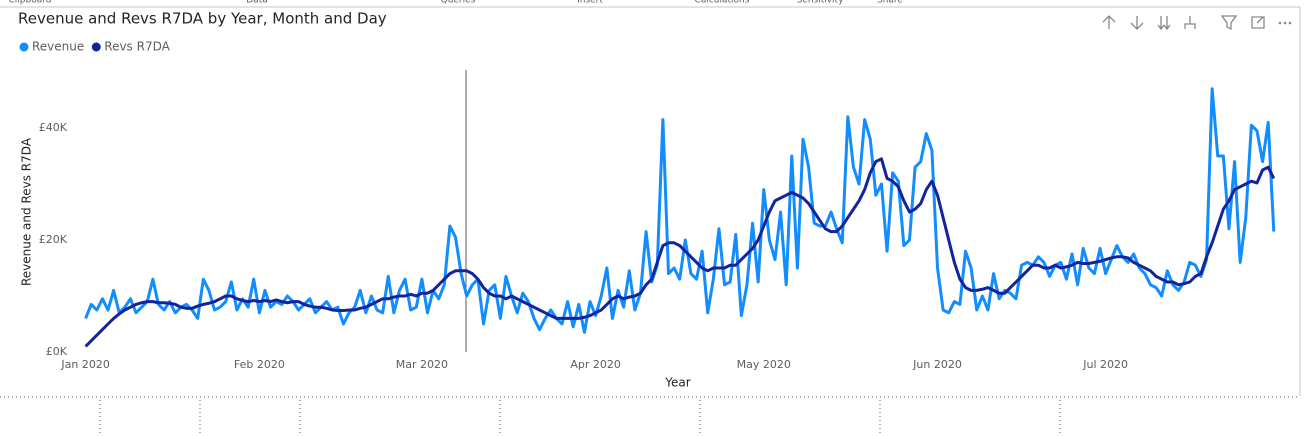  I want to click on drill-up-icon, so click(1109, 22).